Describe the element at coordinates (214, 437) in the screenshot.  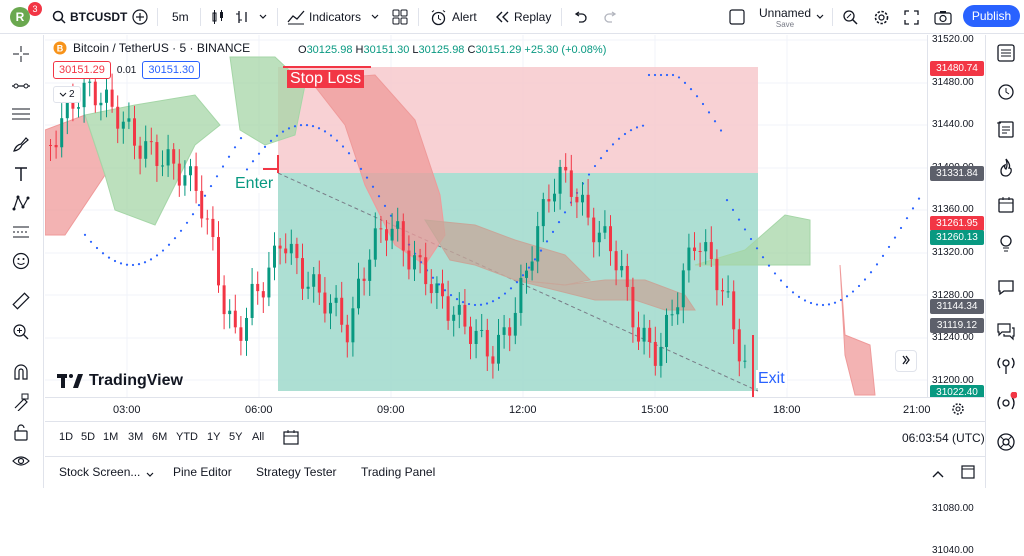
I see `range-button-1y: 1Y` at that location.